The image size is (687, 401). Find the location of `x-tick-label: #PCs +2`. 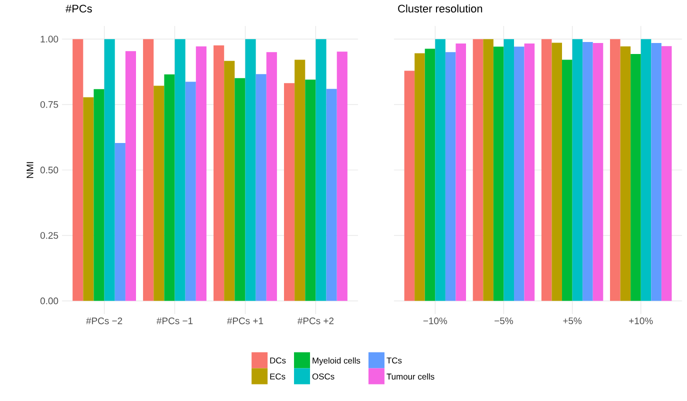

x-tick-label: #PCs +2 is located at coordinates (315, 321).